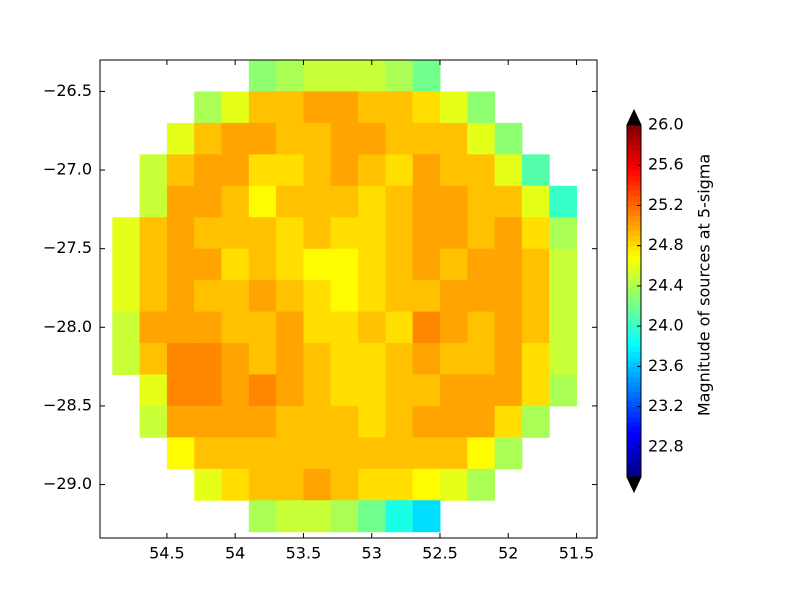  Describe the element at coordinates (666, 244) in the screenshot. I see `colorbar-tick-label: 24.8` at that location.